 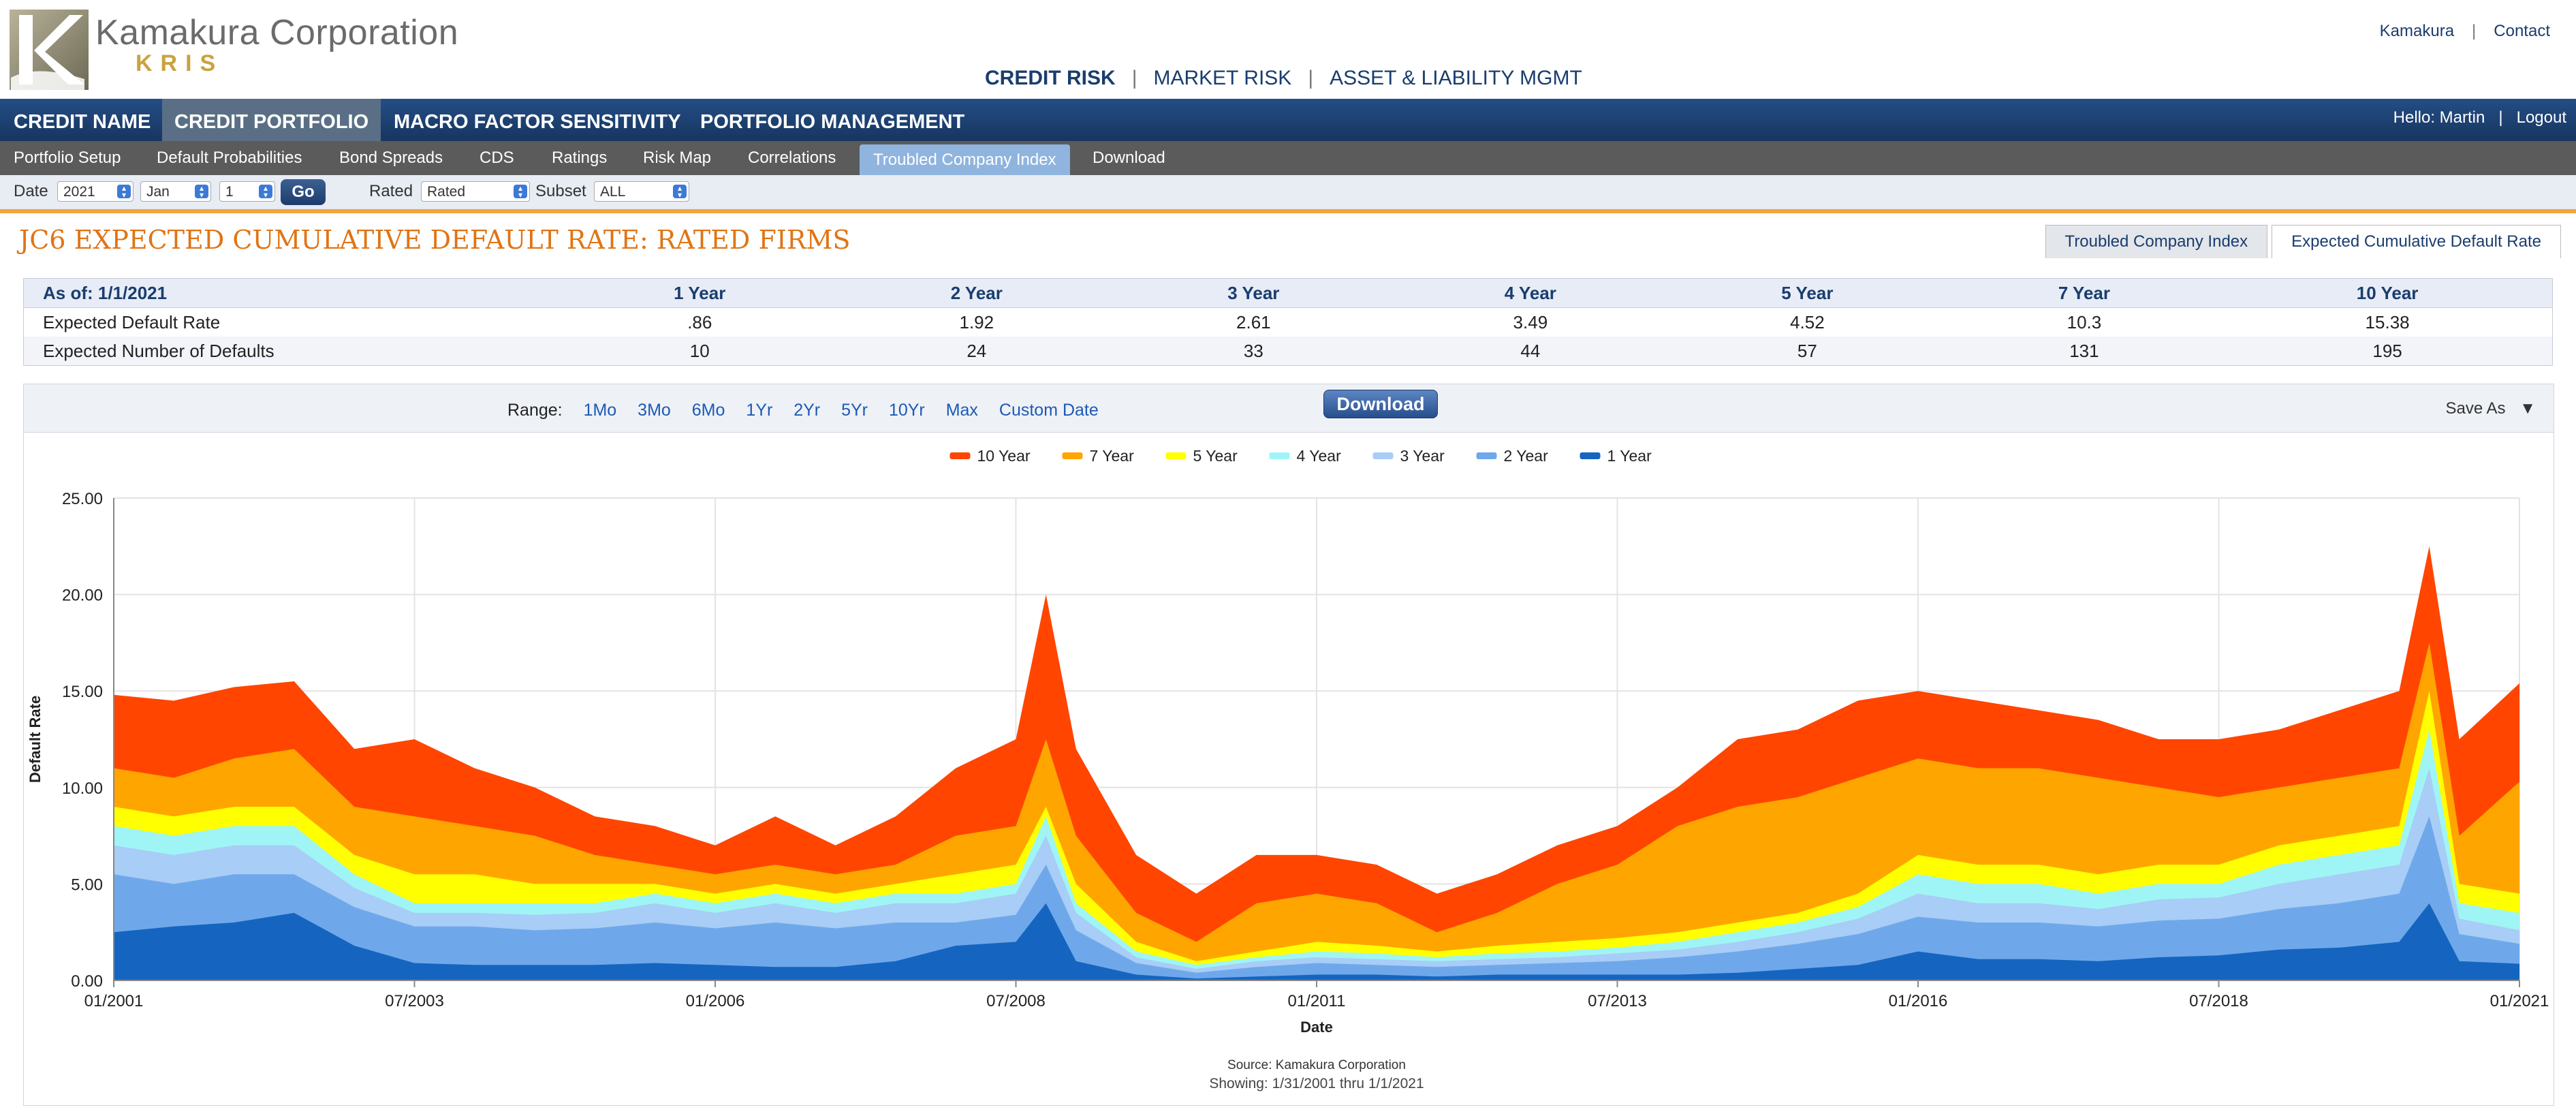 What do you see at coordinates (1129, 158) in the screenshot?
I see `subnav-download: Download` at bounding box center [1129, 158].